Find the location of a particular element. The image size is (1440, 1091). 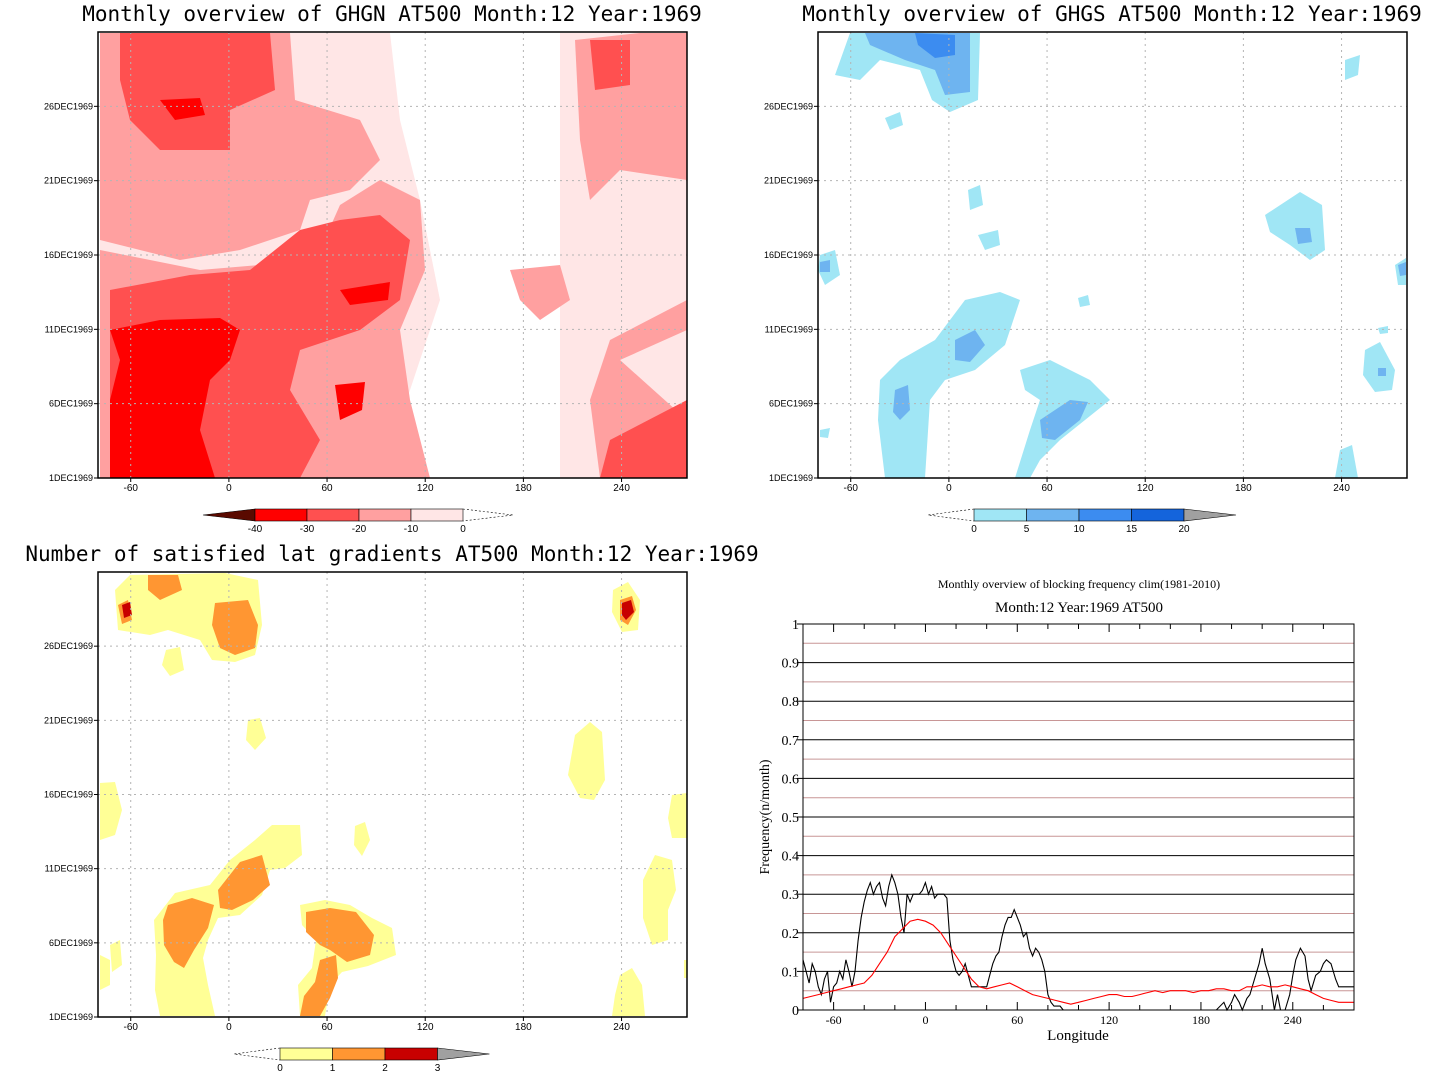

x-tick-label-1-4: 180 is located at coordinates (1243, 488).